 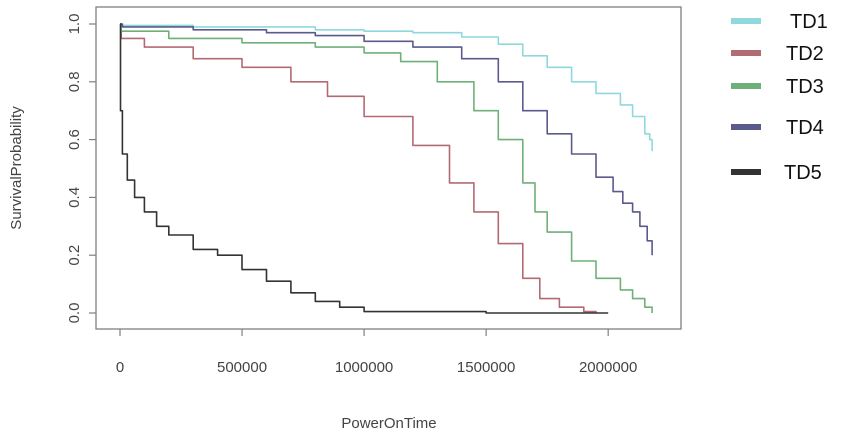 I want to click on legend-label-td2: TD2, so click(x=805, y=54).